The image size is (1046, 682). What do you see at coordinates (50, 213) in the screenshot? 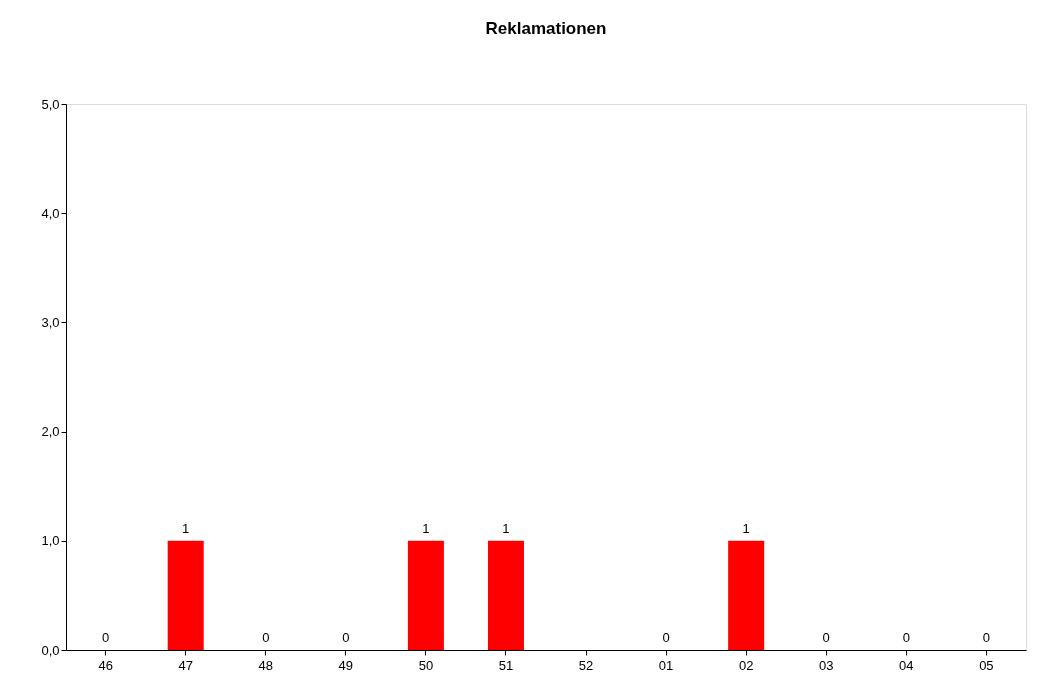
I see `y-tick-label: 4,0` at bounding box center [50, 213].